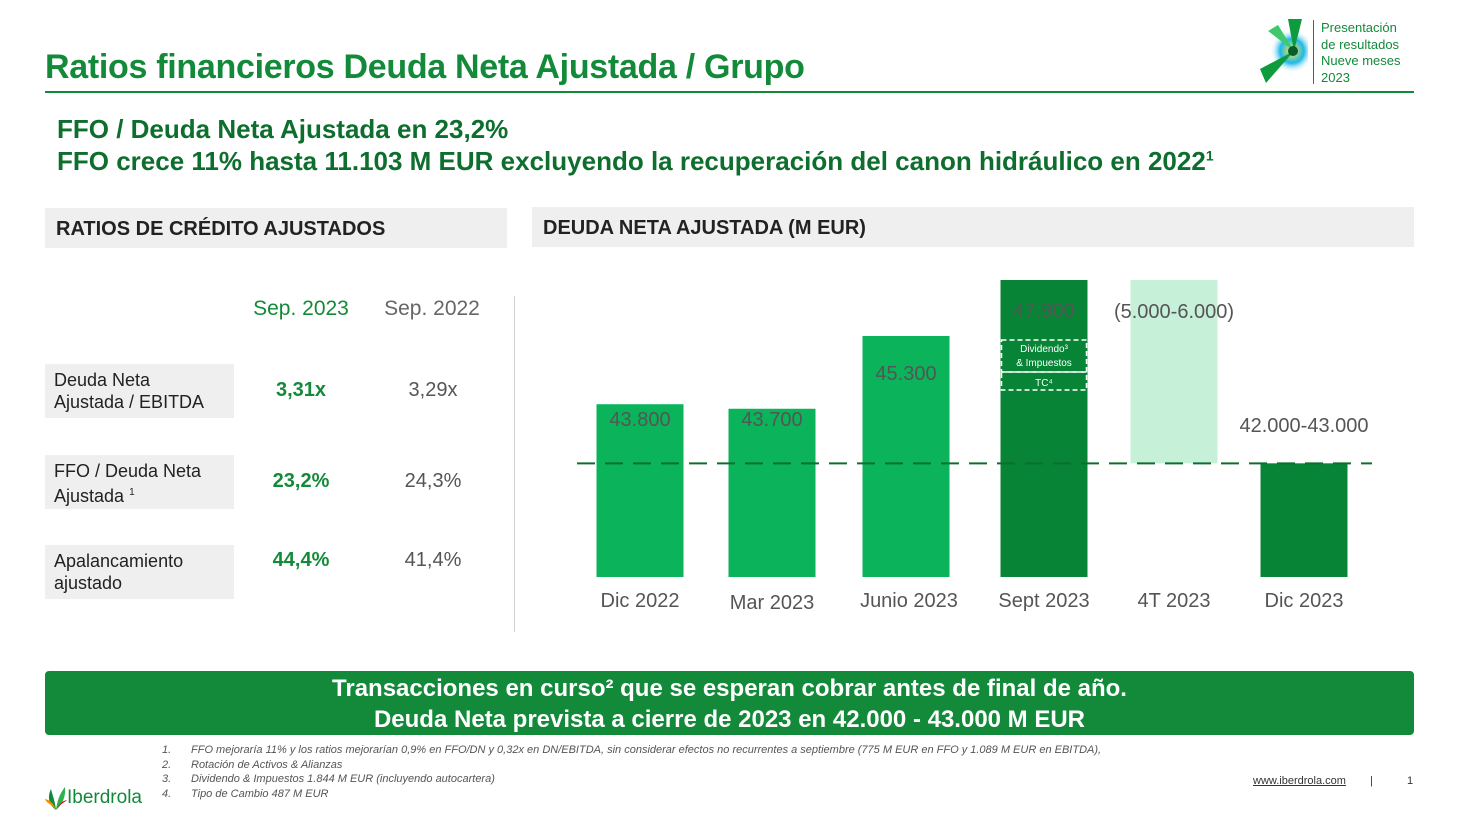 The height and width of the screenshot is (820, 1460). What do you see at coordinates (260, 793) in the screenshot?
I see `footnote-text: Tipo de Cambio 487 M EUR` at bounding box center [260, 793].